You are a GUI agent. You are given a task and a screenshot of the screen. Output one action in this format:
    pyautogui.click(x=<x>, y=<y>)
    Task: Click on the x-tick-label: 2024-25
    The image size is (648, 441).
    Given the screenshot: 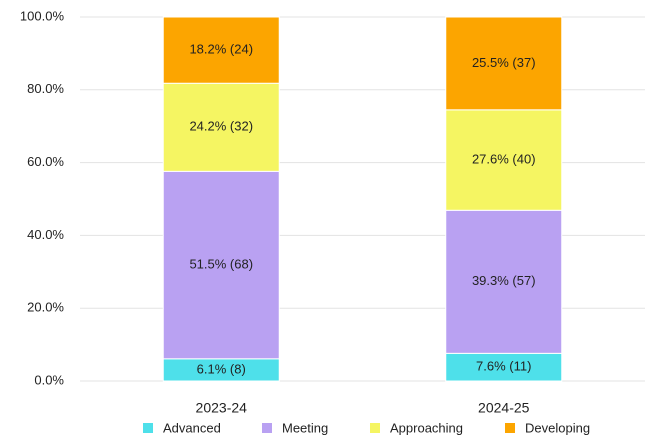 What is the action you would take?
    pyautogui.click(x=504, y=408)
    